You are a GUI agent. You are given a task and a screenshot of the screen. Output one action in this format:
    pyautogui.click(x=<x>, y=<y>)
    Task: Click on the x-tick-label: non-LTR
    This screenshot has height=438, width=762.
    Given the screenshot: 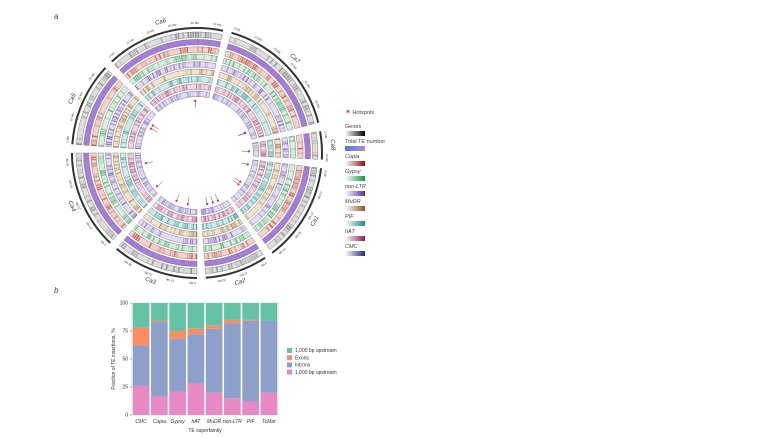 What is the action you would take?
    pyautogui.click(x=232, y=422)
    